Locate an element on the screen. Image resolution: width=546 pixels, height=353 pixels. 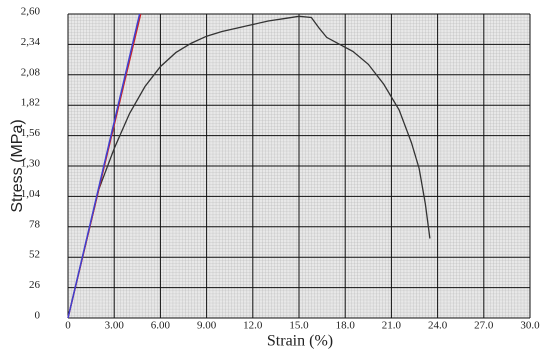
x-tick-label: 6.00 is located at coordinates (161, 326).